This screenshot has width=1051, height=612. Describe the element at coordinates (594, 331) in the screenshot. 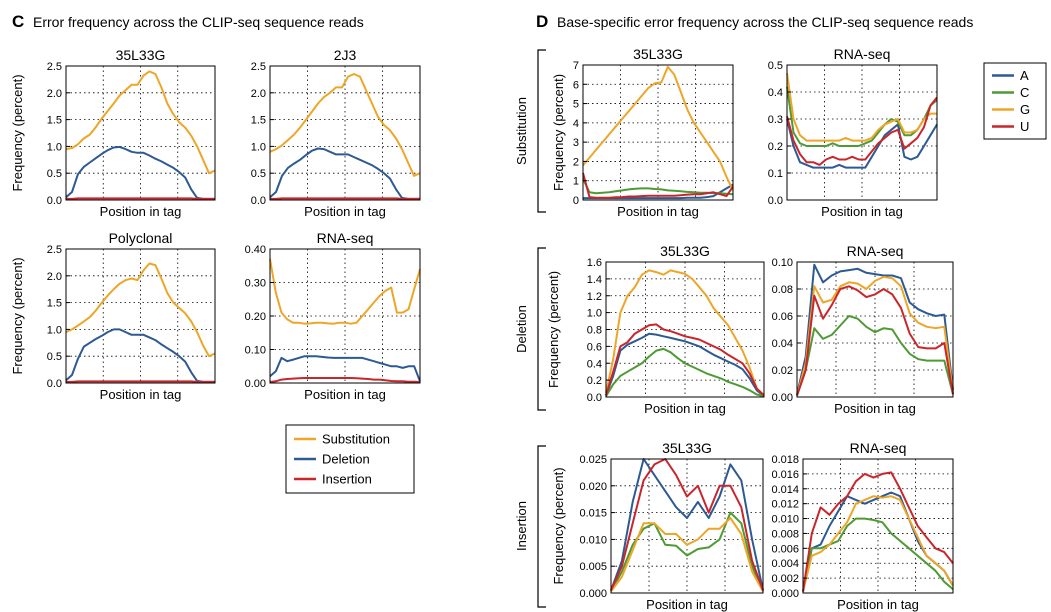

I see `y-tick-label: 0.8` at that location.